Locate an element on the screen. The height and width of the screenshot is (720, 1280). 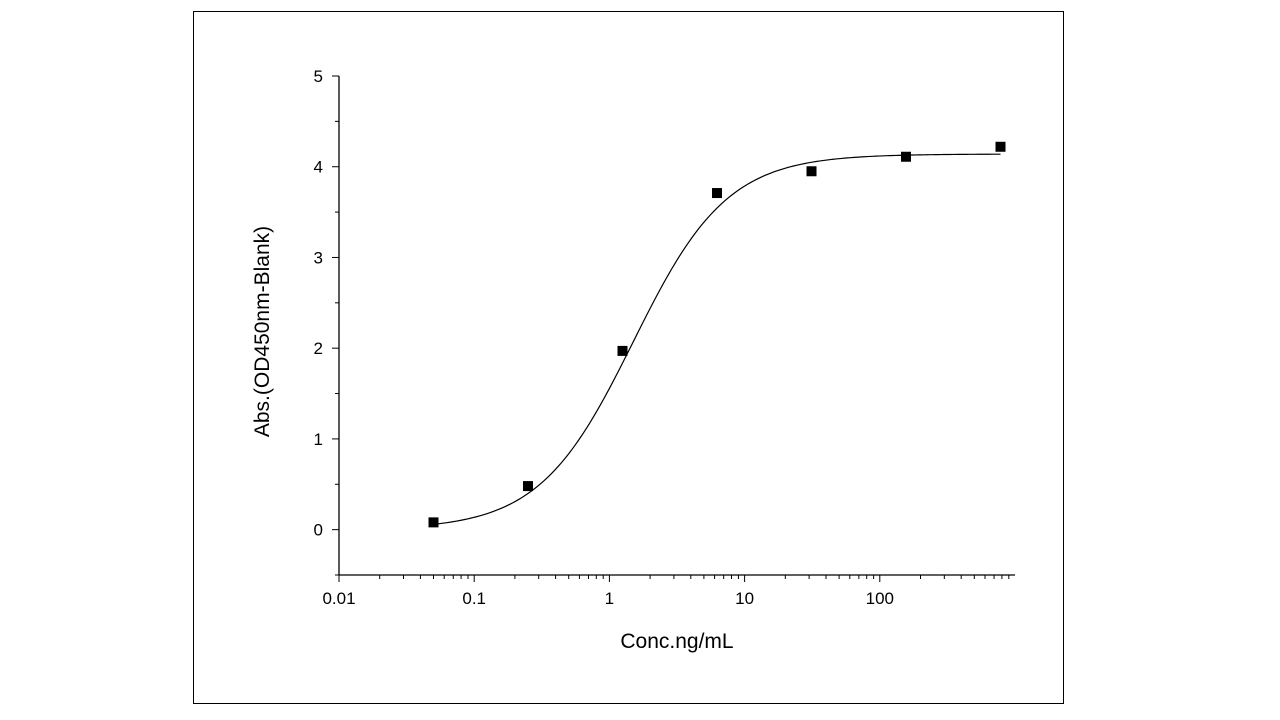
x-ticks: 0.01 0.1 1 10 100 is located at coordinates (666, 591).